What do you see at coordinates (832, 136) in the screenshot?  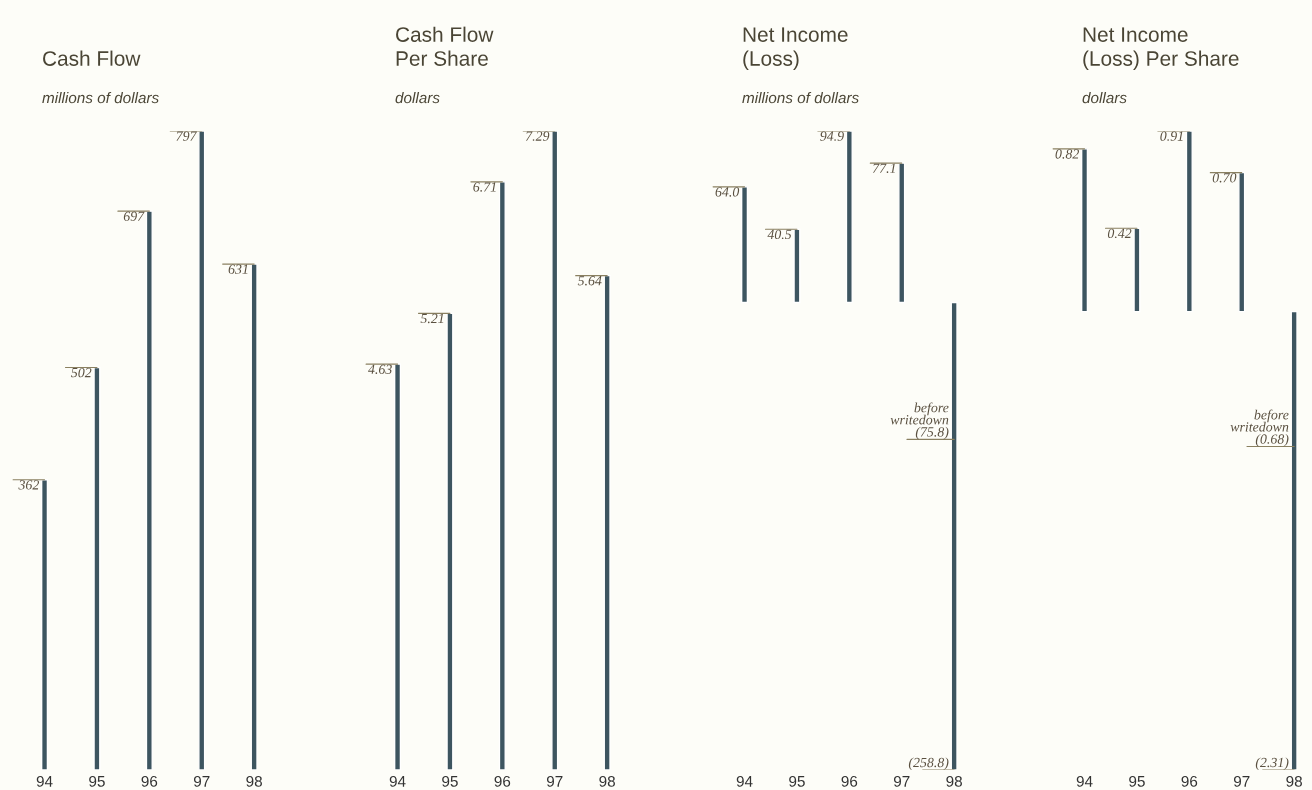 I see `data-label: 94.9` at bounding box center [832, 136].